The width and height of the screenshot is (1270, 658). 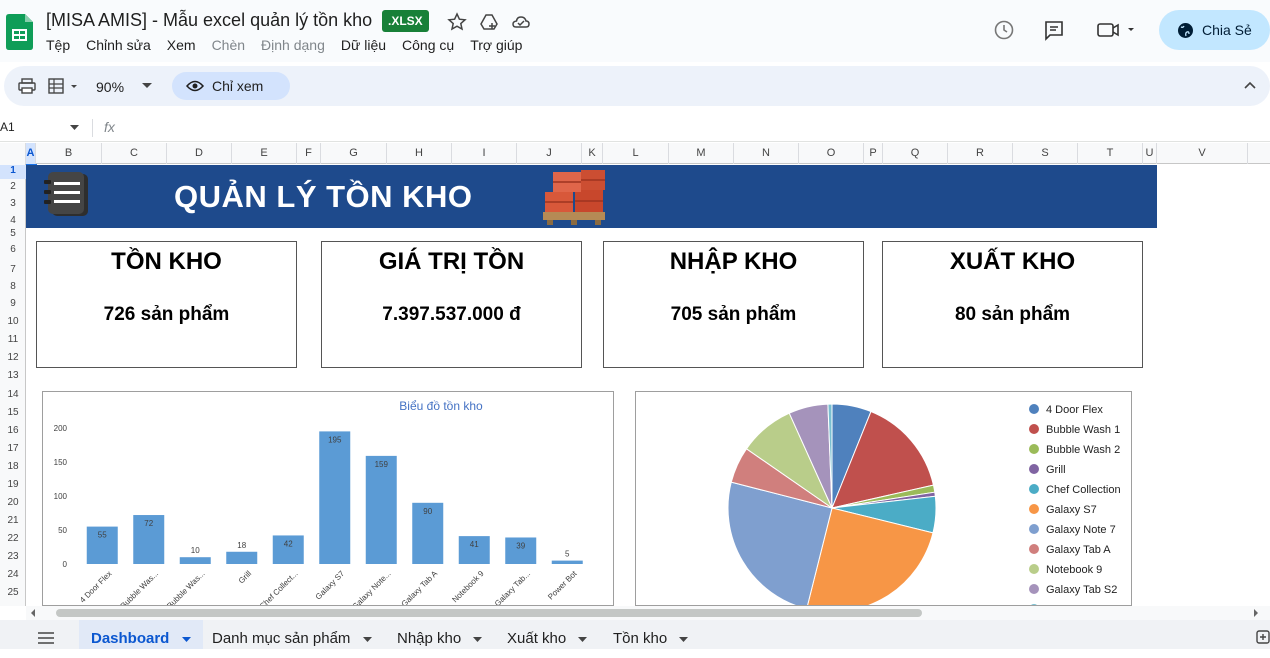 What do you see at coordinates (13, 430) in the screenshot?
I see `row-header: 16` at bounding box center [13, 430].